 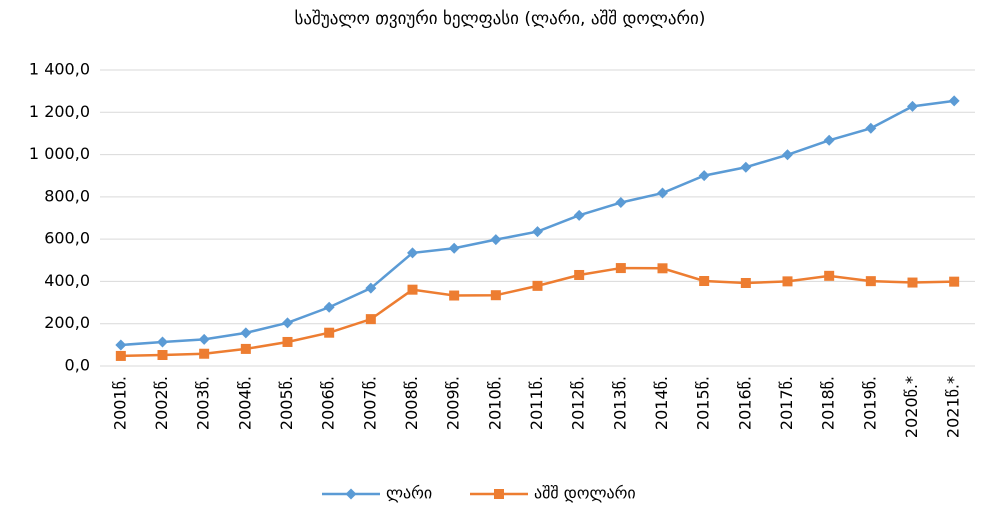 I want to click on y-tick-label: 1 400,0, so click(x=59, y=69).